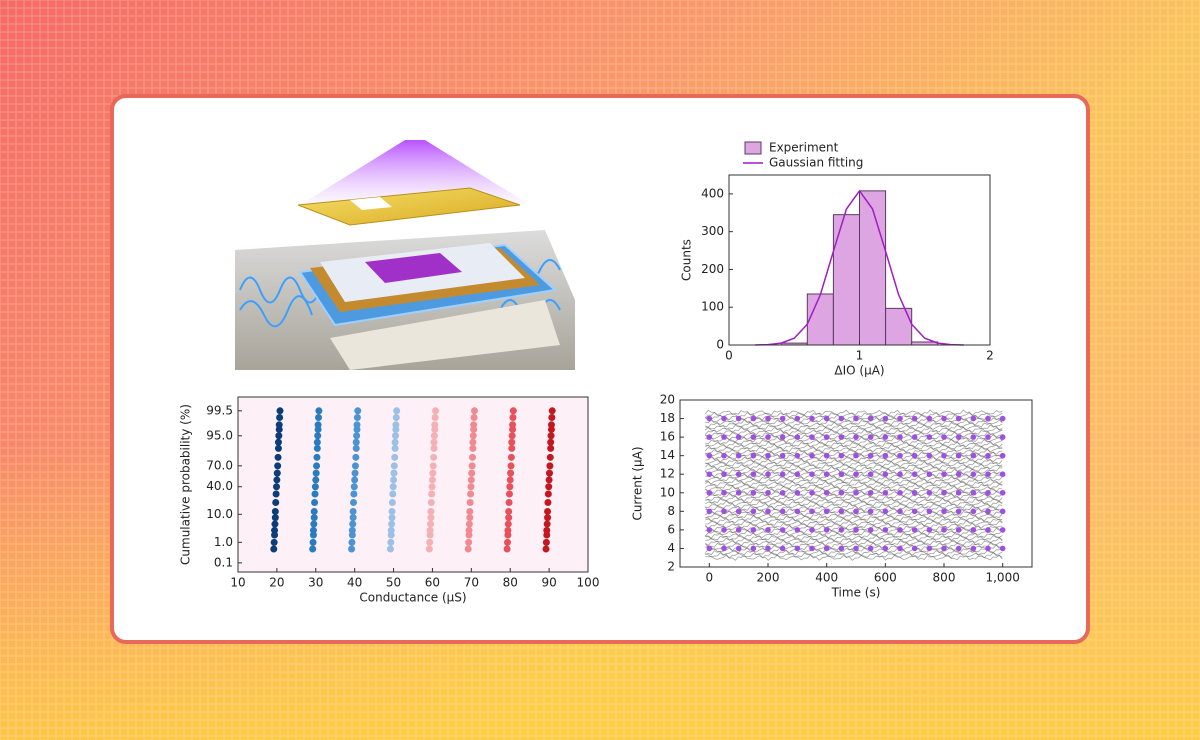 This screenshot has height=740, width=1200. Describe the element at coordinates (405, 255) in the screenshot. I see `illustration` at that location.